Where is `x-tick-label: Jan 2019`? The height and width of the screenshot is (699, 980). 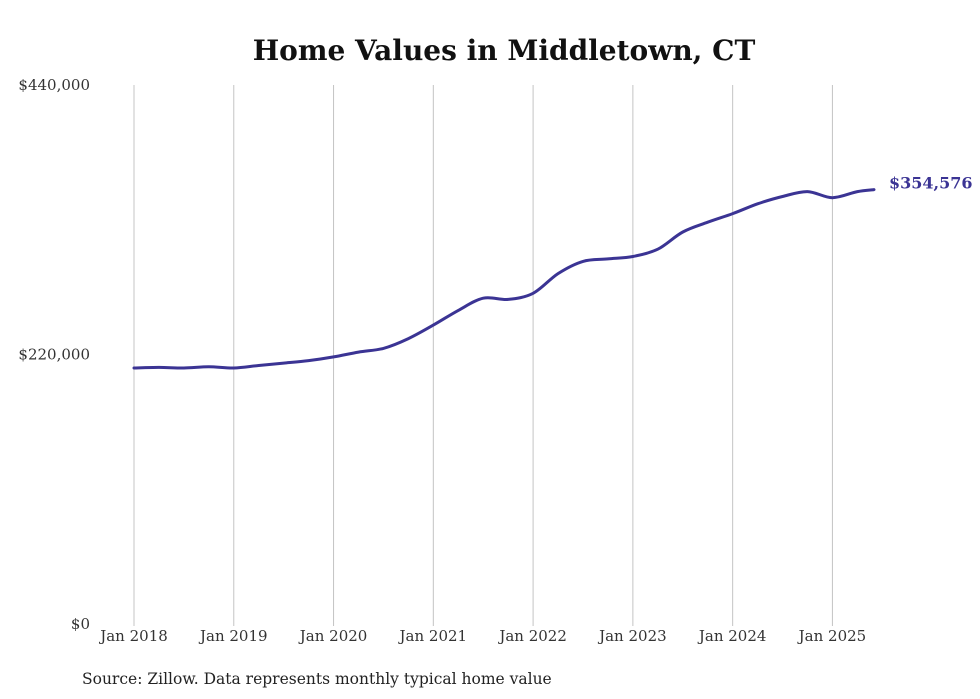 x-tick-label: Jan 2019 is located at coordinates (233, 636).